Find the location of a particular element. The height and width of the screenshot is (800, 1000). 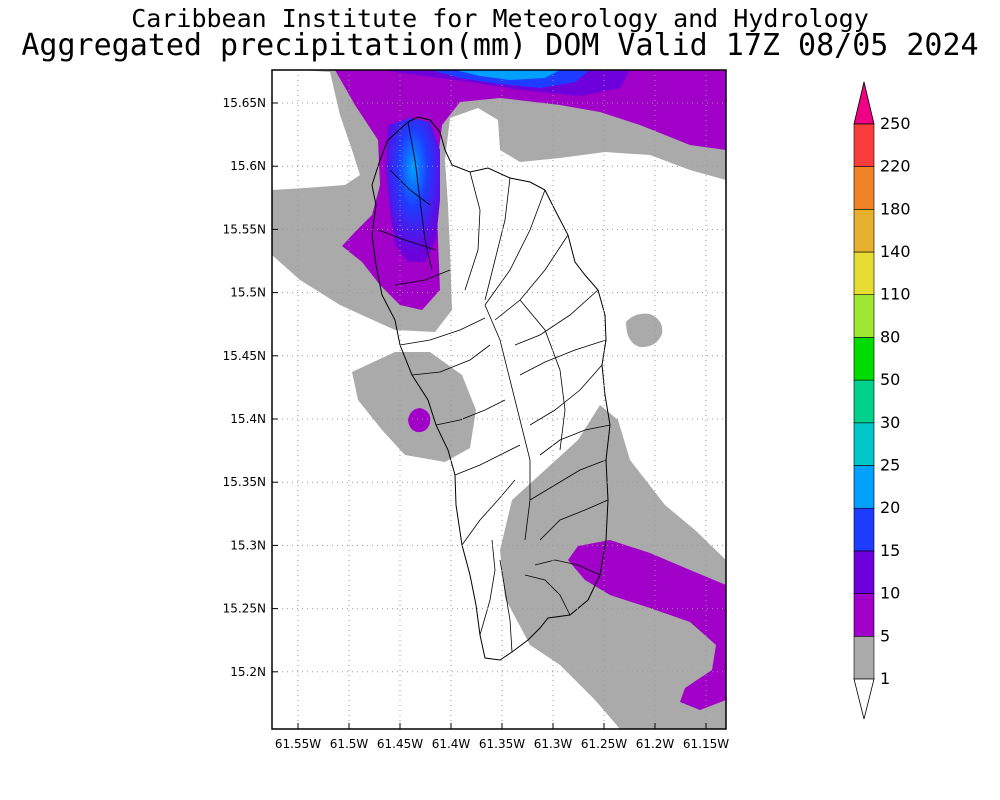

lat-tick-label: 15.2N is located at coordinates (248, 672).